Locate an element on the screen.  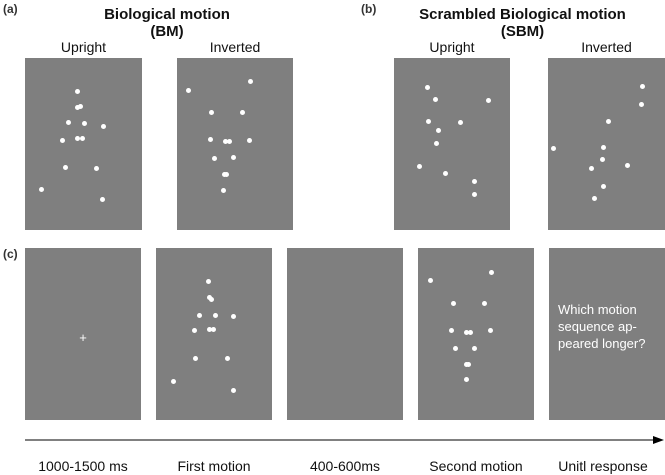
sbm-inverted-panel is located at coordinates (606, 144).